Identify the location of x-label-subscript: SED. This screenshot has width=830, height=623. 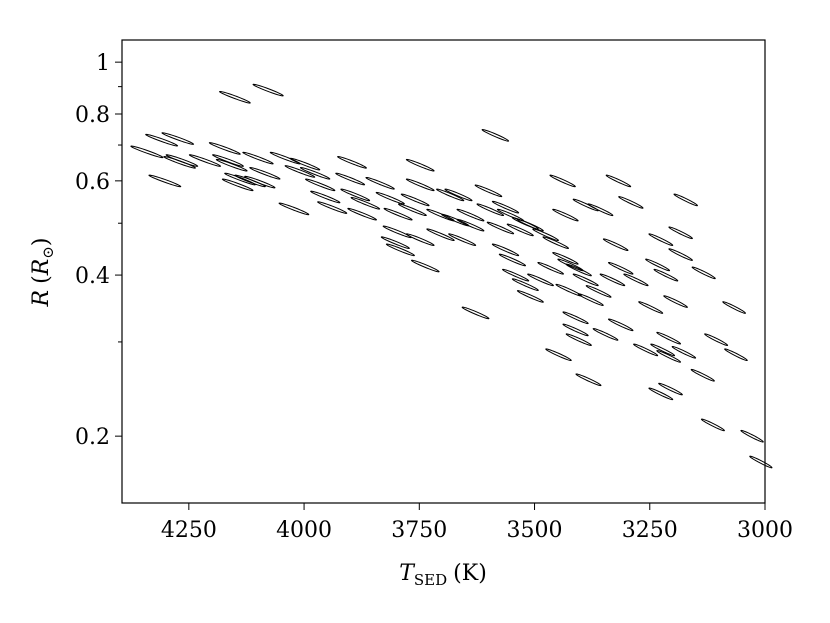
(430, 580).